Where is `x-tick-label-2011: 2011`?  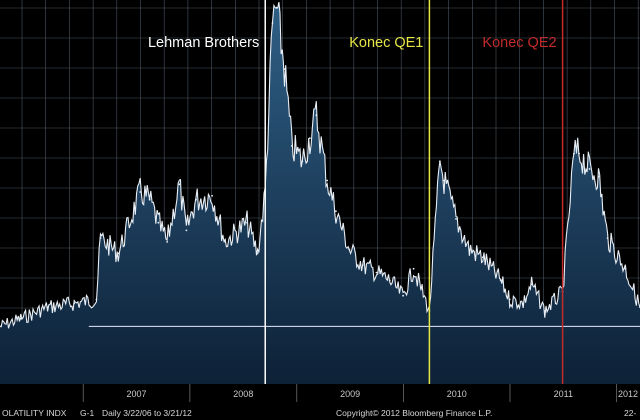 x-tick-label-2011: 2011 is located at coordinates (563, 394).